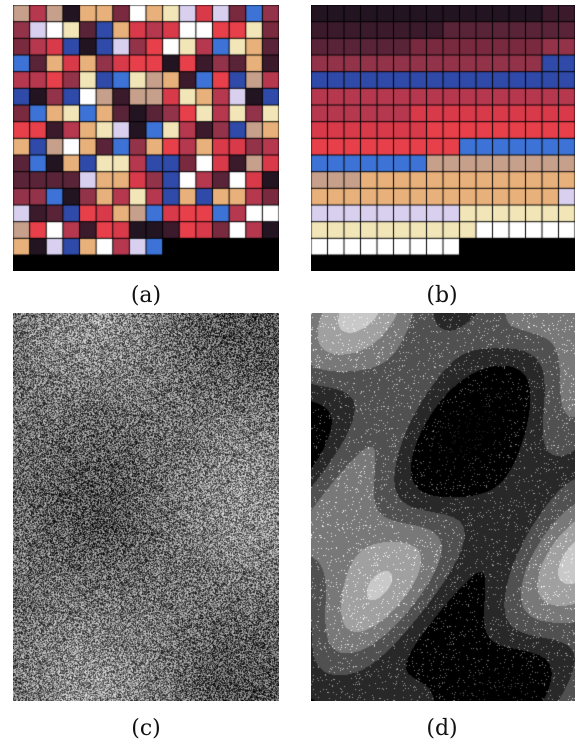  Describe the element at coordinates (442, 295) in the screenshot. I see `caption-b: (b)` at that location.